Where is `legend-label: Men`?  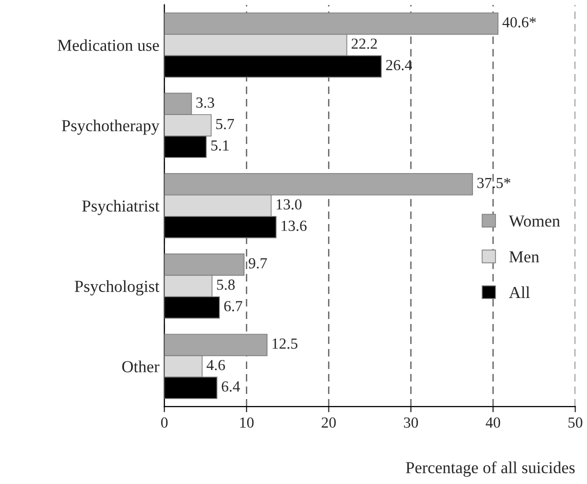 legend-label: Men is located at coordinates (524, 256).